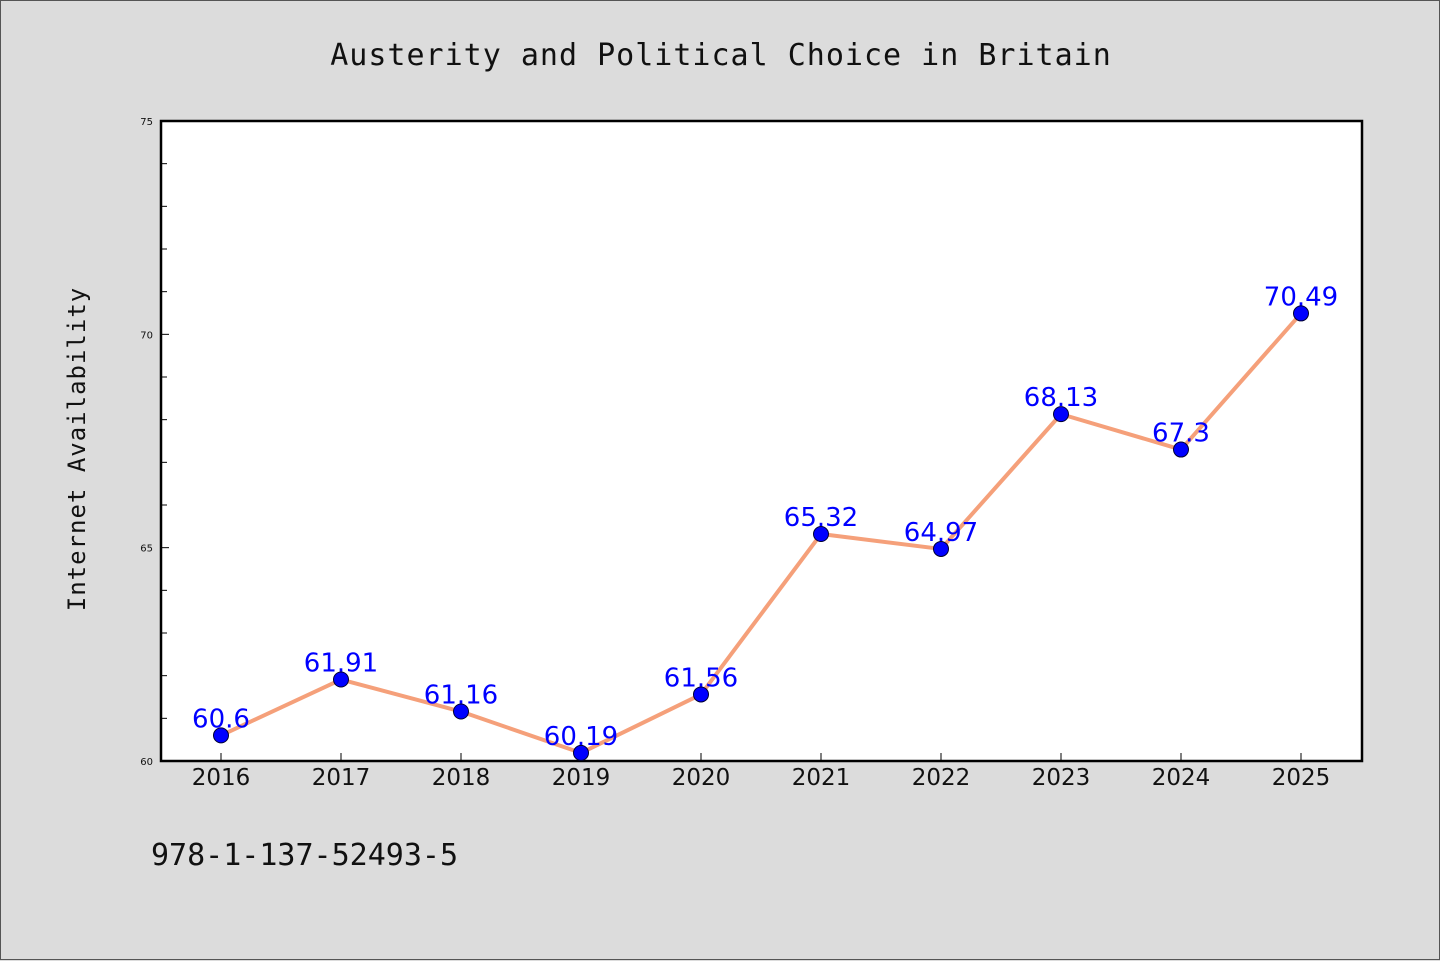 Image resolution: width=1440 pixels, height=961 pixels. What do you see at coordinates (221, 778) in the screenshot?
I see `x-tick-label: 2016` at bounding box center [221, 778].